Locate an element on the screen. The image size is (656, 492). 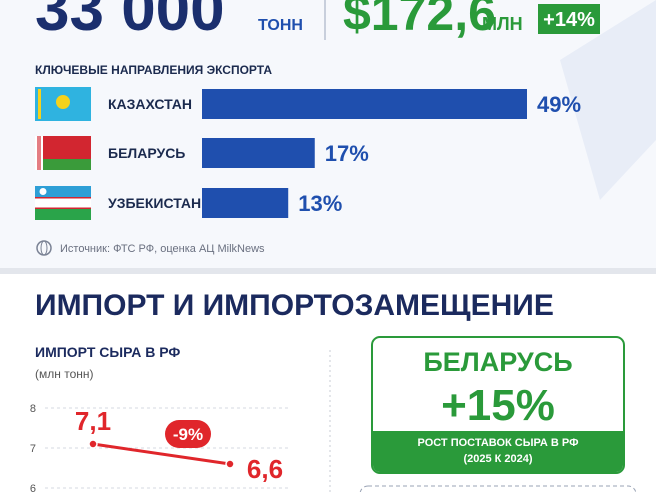
source: Источник: ФТС РФ, оценка АЦ MilkNews is located at coordinates (162, 249).